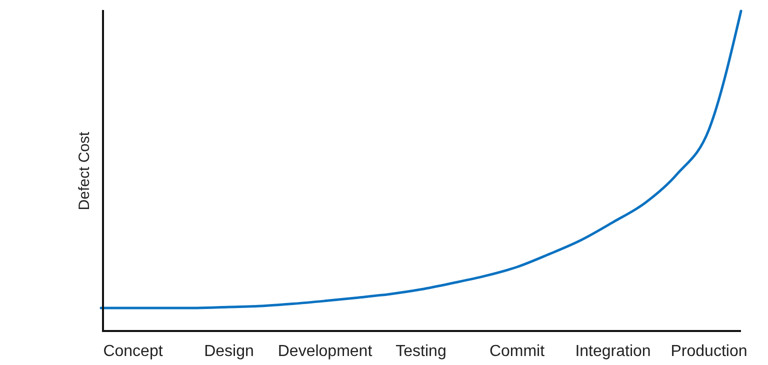 This screenshot has height=365, width=768. Describe the element at coordinates (613, 351) in the screenshot. I see `x-tick-label: Integration` at that location.